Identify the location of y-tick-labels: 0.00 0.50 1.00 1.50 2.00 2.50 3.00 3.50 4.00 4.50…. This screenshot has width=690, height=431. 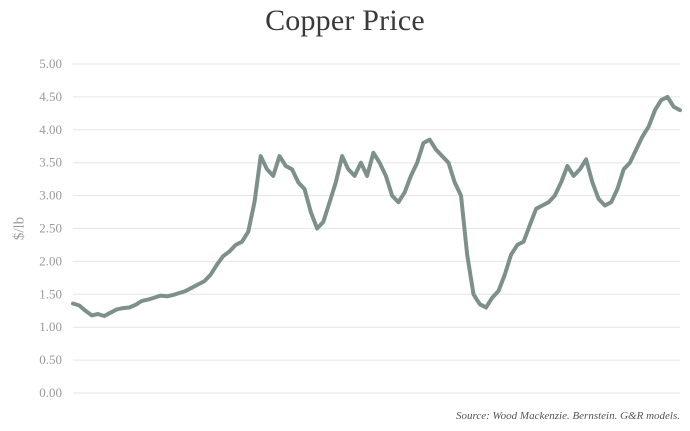
(50, 228).